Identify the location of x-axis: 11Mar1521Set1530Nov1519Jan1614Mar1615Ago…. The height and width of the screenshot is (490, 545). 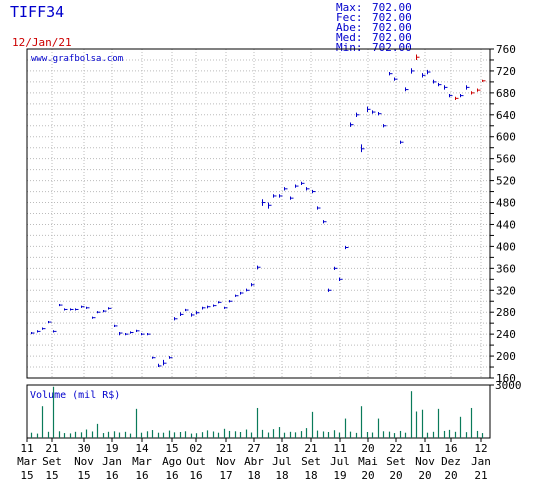
(254, 460).